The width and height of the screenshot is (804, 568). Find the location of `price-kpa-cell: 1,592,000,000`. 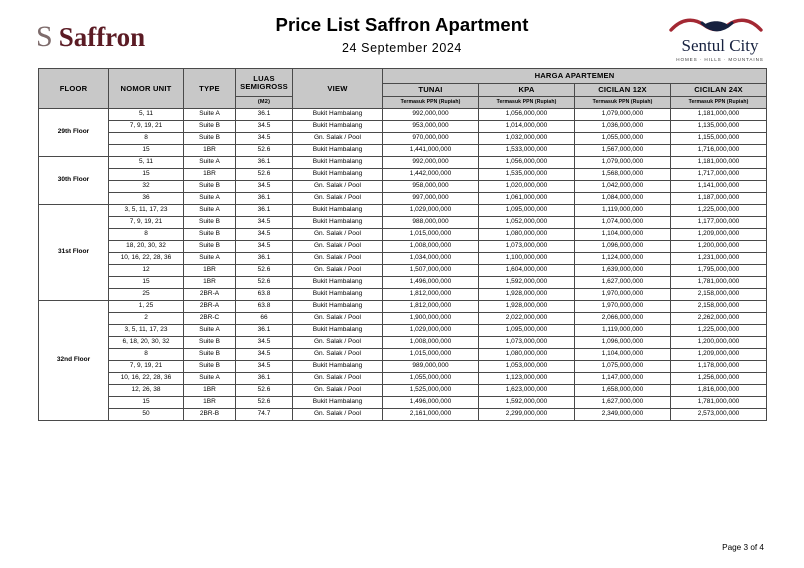

price-kpa-cell: 1,592,000,000 is located at coordinates (526, 282).